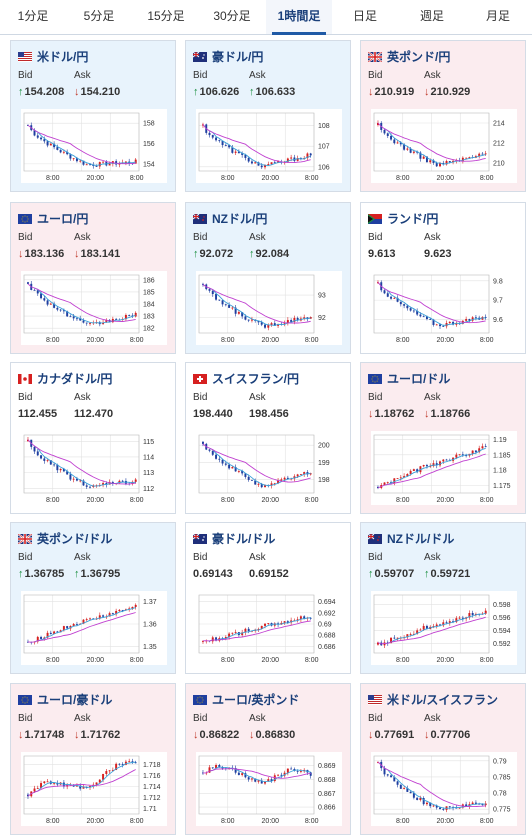 Image resolution: width=532 pixels, height=840 pixels. What do you see at coordinates (256, 463) in the screenshot?
I see `ma-long-line` at bounding box center [256, 463].